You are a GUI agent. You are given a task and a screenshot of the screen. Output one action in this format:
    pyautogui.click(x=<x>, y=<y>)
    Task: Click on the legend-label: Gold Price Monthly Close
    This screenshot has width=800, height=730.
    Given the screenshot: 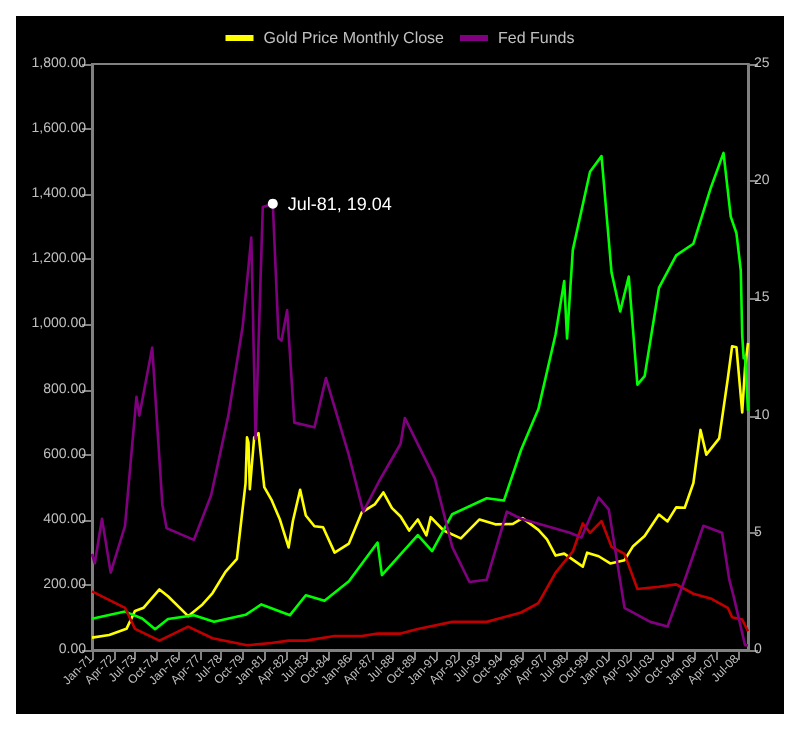 What is the action you would take?
    pyautogui.click(x=354, y=38)
    